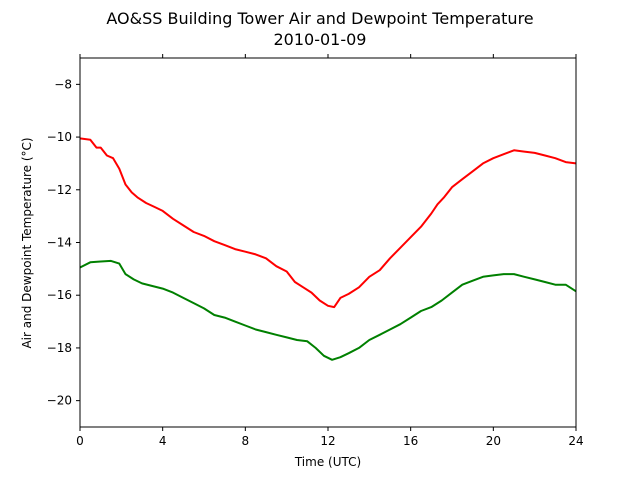  I want to click on x-tick-label: 4, so click(163, 441).